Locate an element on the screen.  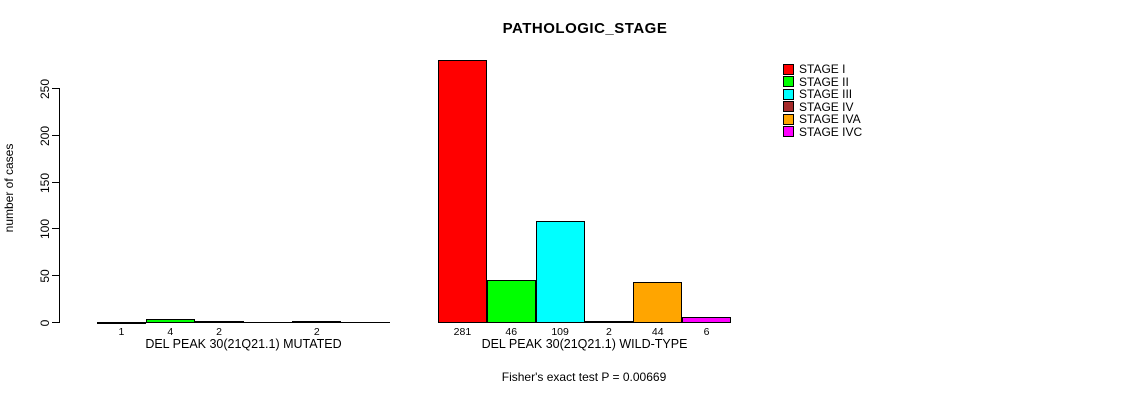
legend-item: STAGE IVC is located at coordinates (823, 131).